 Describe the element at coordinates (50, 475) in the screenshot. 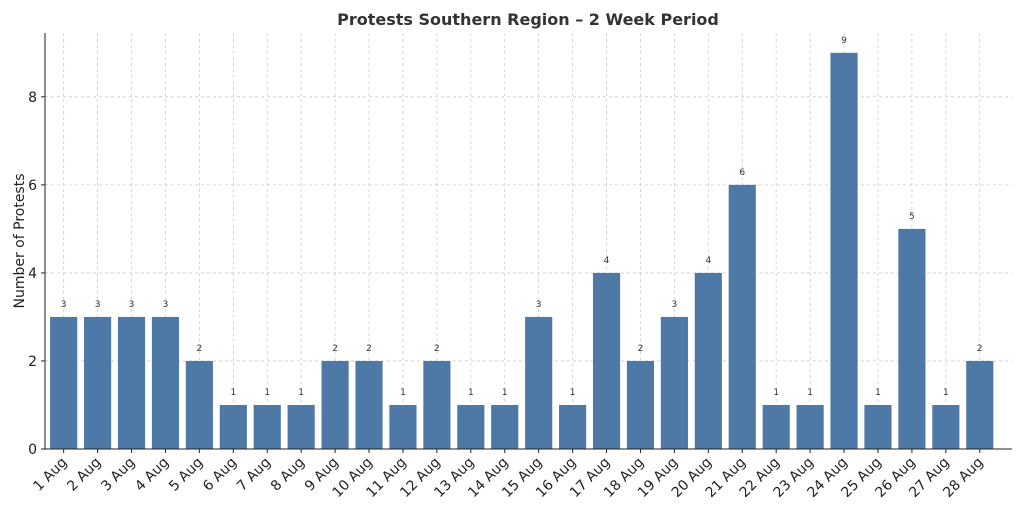

I see `x-tick-label: 1 Aug` at that location.